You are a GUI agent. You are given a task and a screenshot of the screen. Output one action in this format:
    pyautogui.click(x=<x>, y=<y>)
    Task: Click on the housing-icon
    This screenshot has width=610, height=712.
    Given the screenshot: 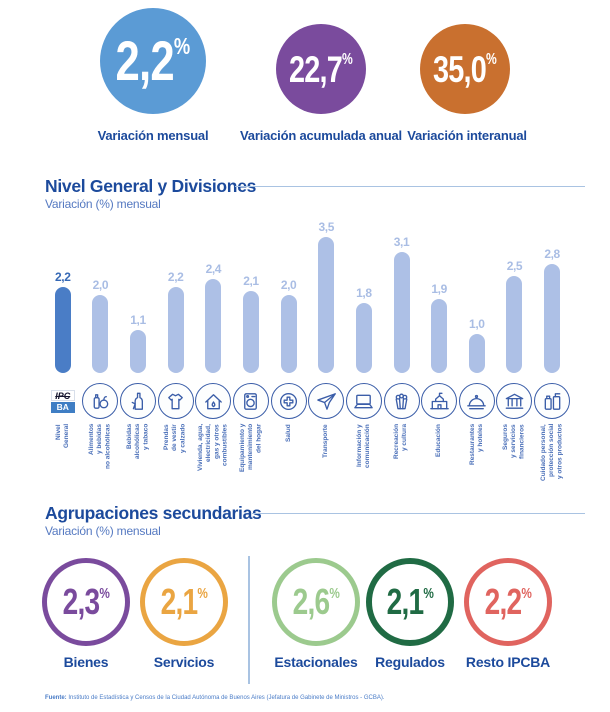 What is the action you would take?
    pyautogui.click(x=213, y=401)
    